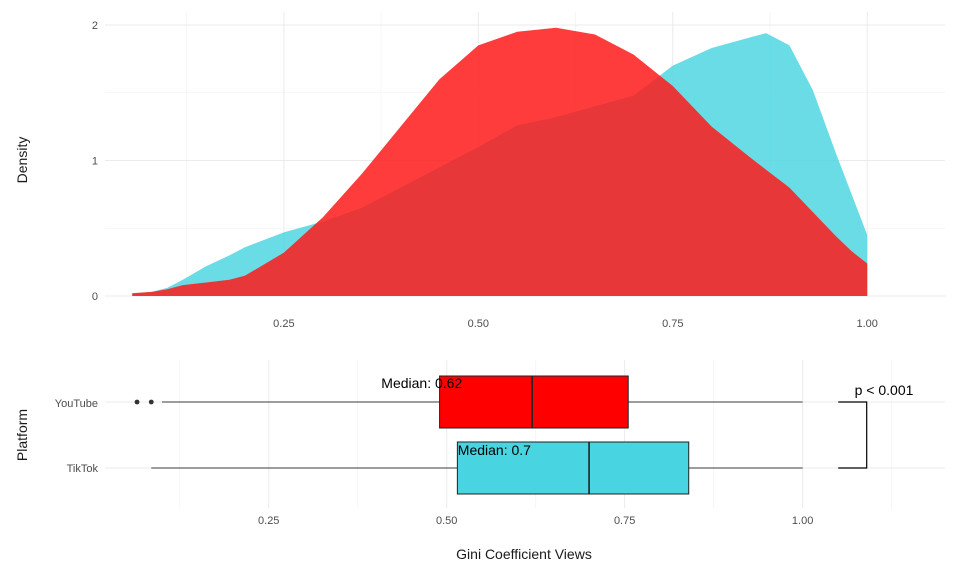 This screenshot has height=576, width=960. Describe the element at coordinates (468, 435) in the screenshot. I see `boxplot-elements` at that location.